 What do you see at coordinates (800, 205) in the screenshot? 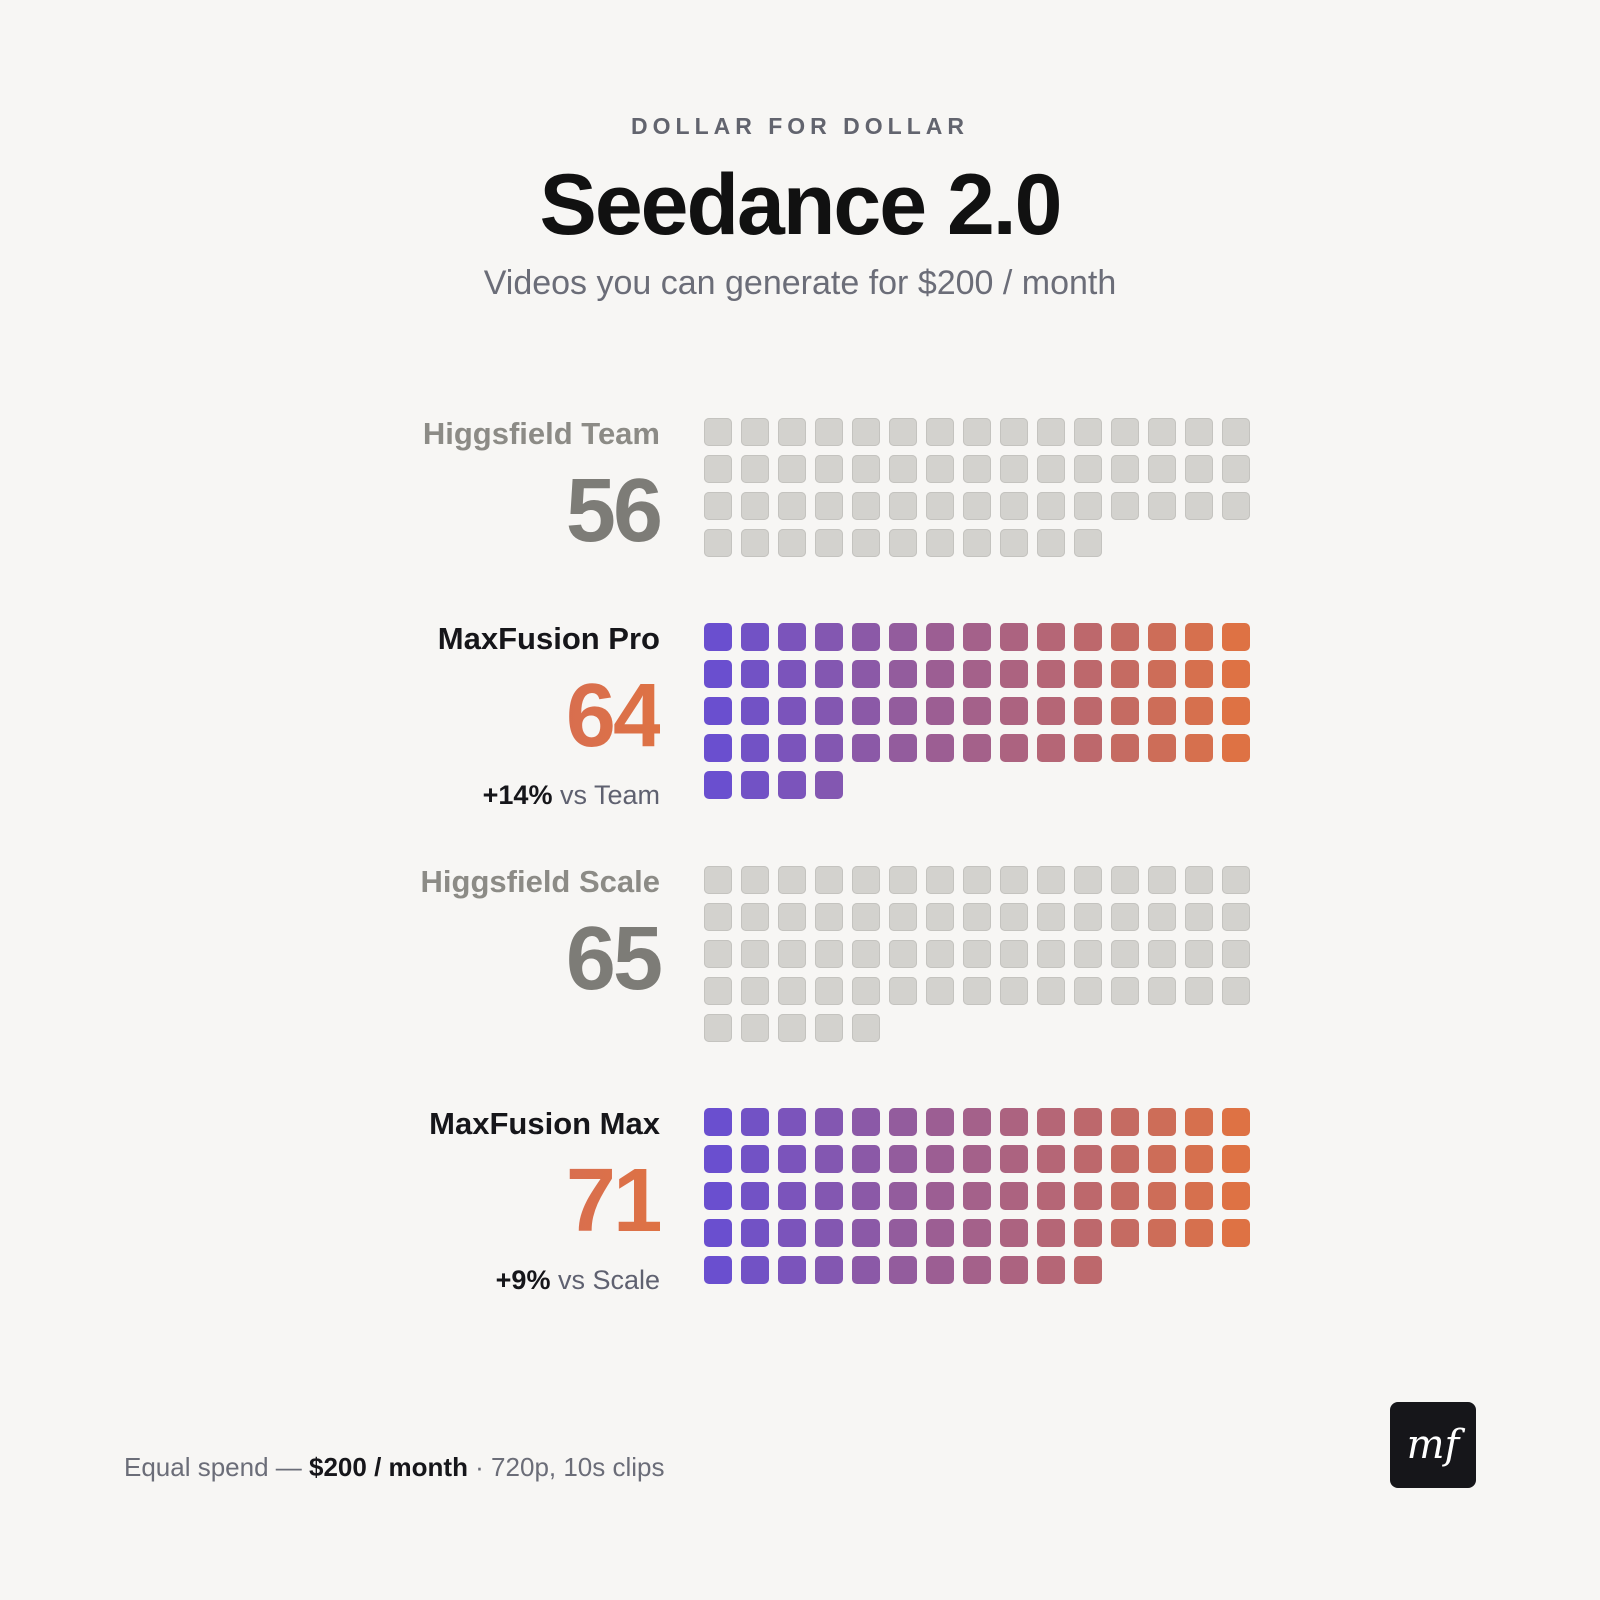
I see `page-title: Seedance 2.0` at bounding box center [800, 205].